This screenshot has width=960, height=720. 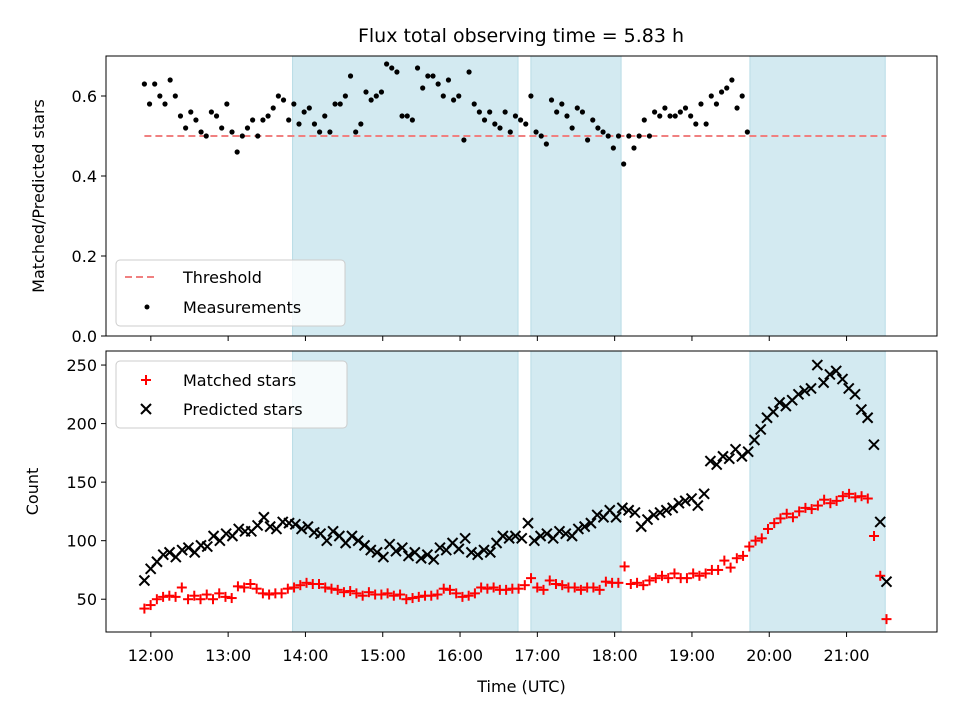 What do you see at coordinates (537, 655) in the screenshot?
I see `x-tick-label: 17:00` at bounding box center [537, 655].